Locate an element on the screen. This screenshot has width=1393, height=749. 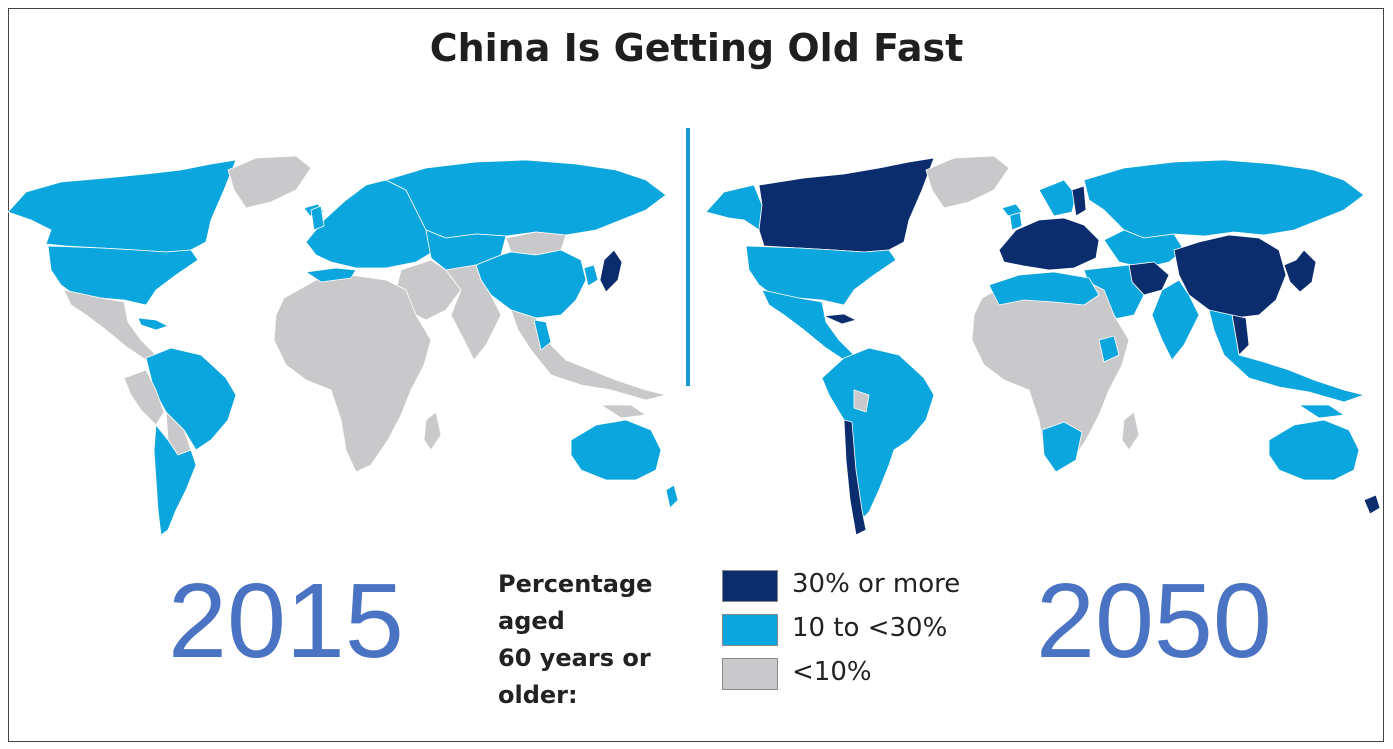
region-africa is located at coordinates (352, 373).